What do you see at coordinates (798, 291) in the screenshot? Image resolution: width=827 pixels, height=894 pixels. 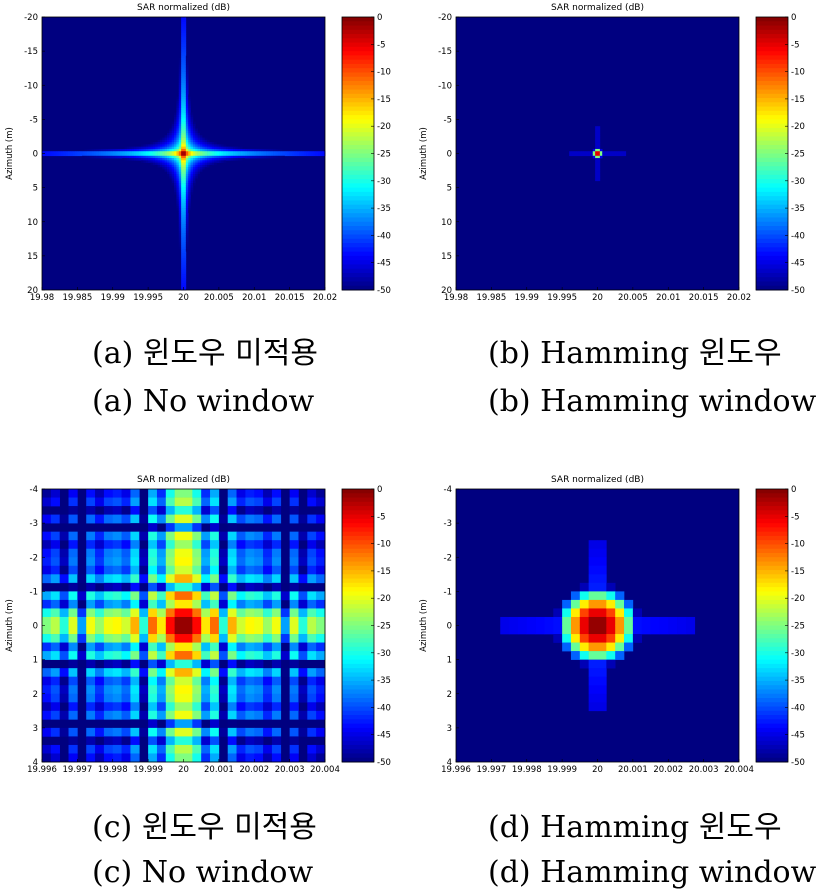 I see `colorbar-tick-label: -50` at bounding box center [798, 291].